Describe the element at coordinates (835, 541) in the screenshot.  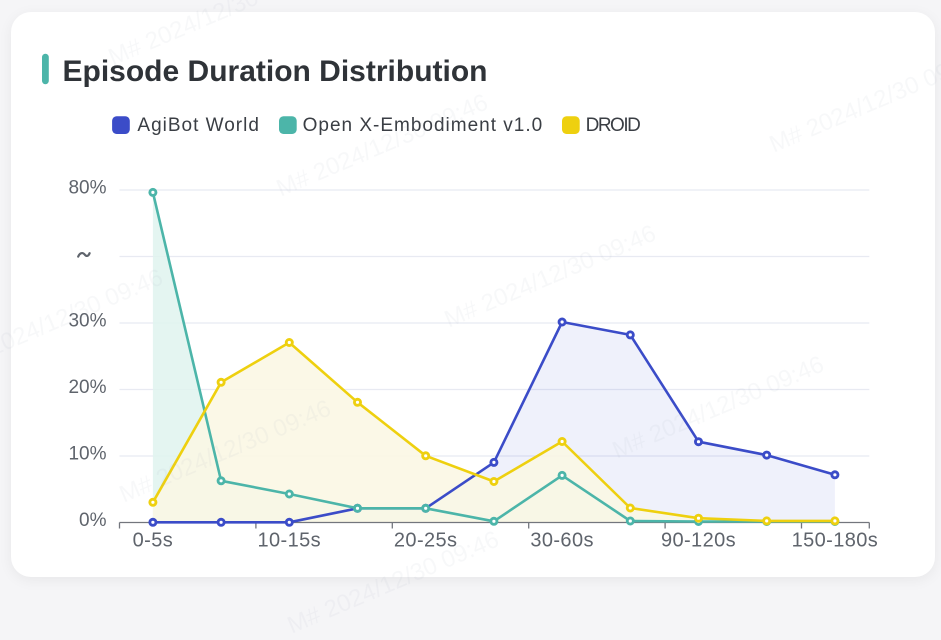
I see `svg-text: 150-180s` at that location.